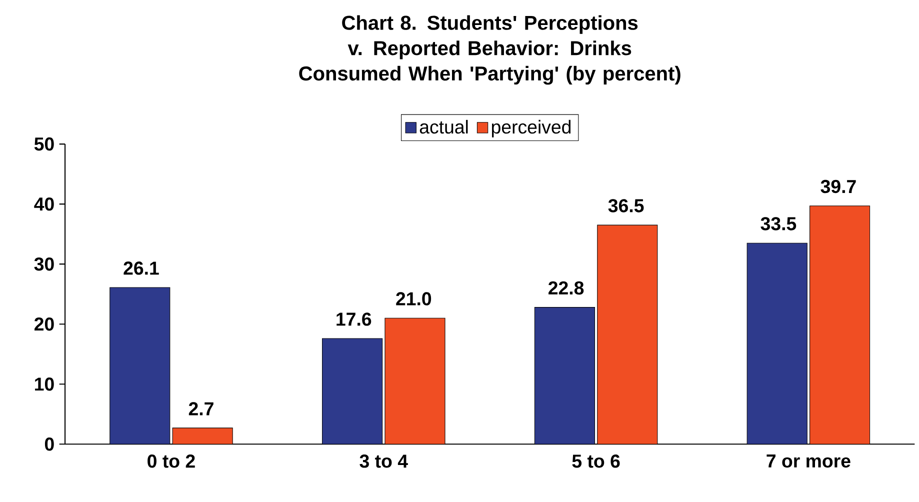  Describe the element at coordinates (171, 461) in the screenshot. I see `x-tick-label: 0 to 2` at that location.